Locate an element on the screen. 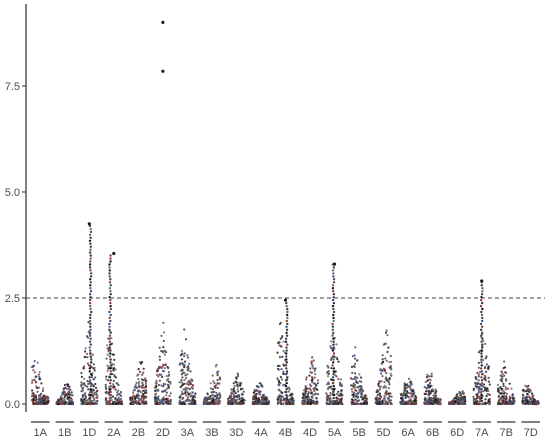 The height and width of the screenshot is (440, 550). chromosome-label: 5B is located at coordinates (358, 433).